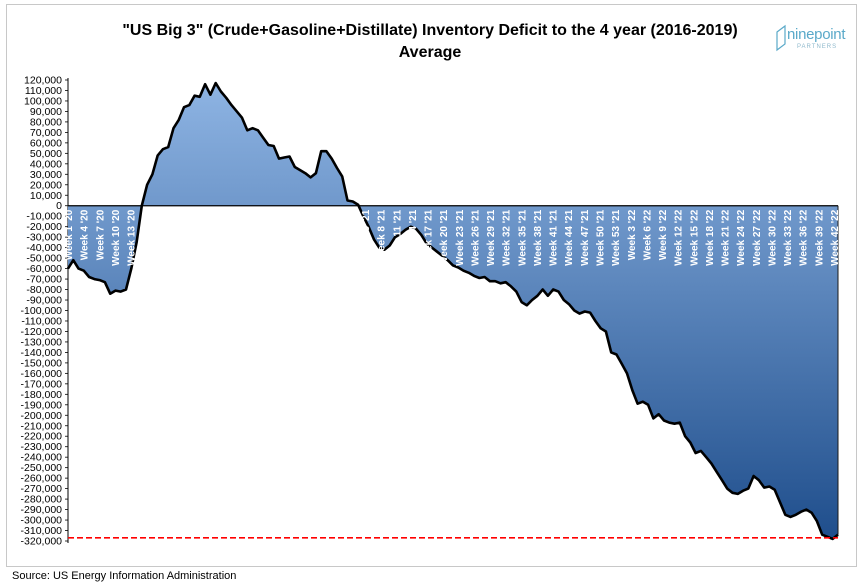 The height and width of the screenshot is (587, 863). What do you see at coordinates (42, 479) in the screenshot?
I see `y-tick-label: -260,000` at bounding box center [42, 479].